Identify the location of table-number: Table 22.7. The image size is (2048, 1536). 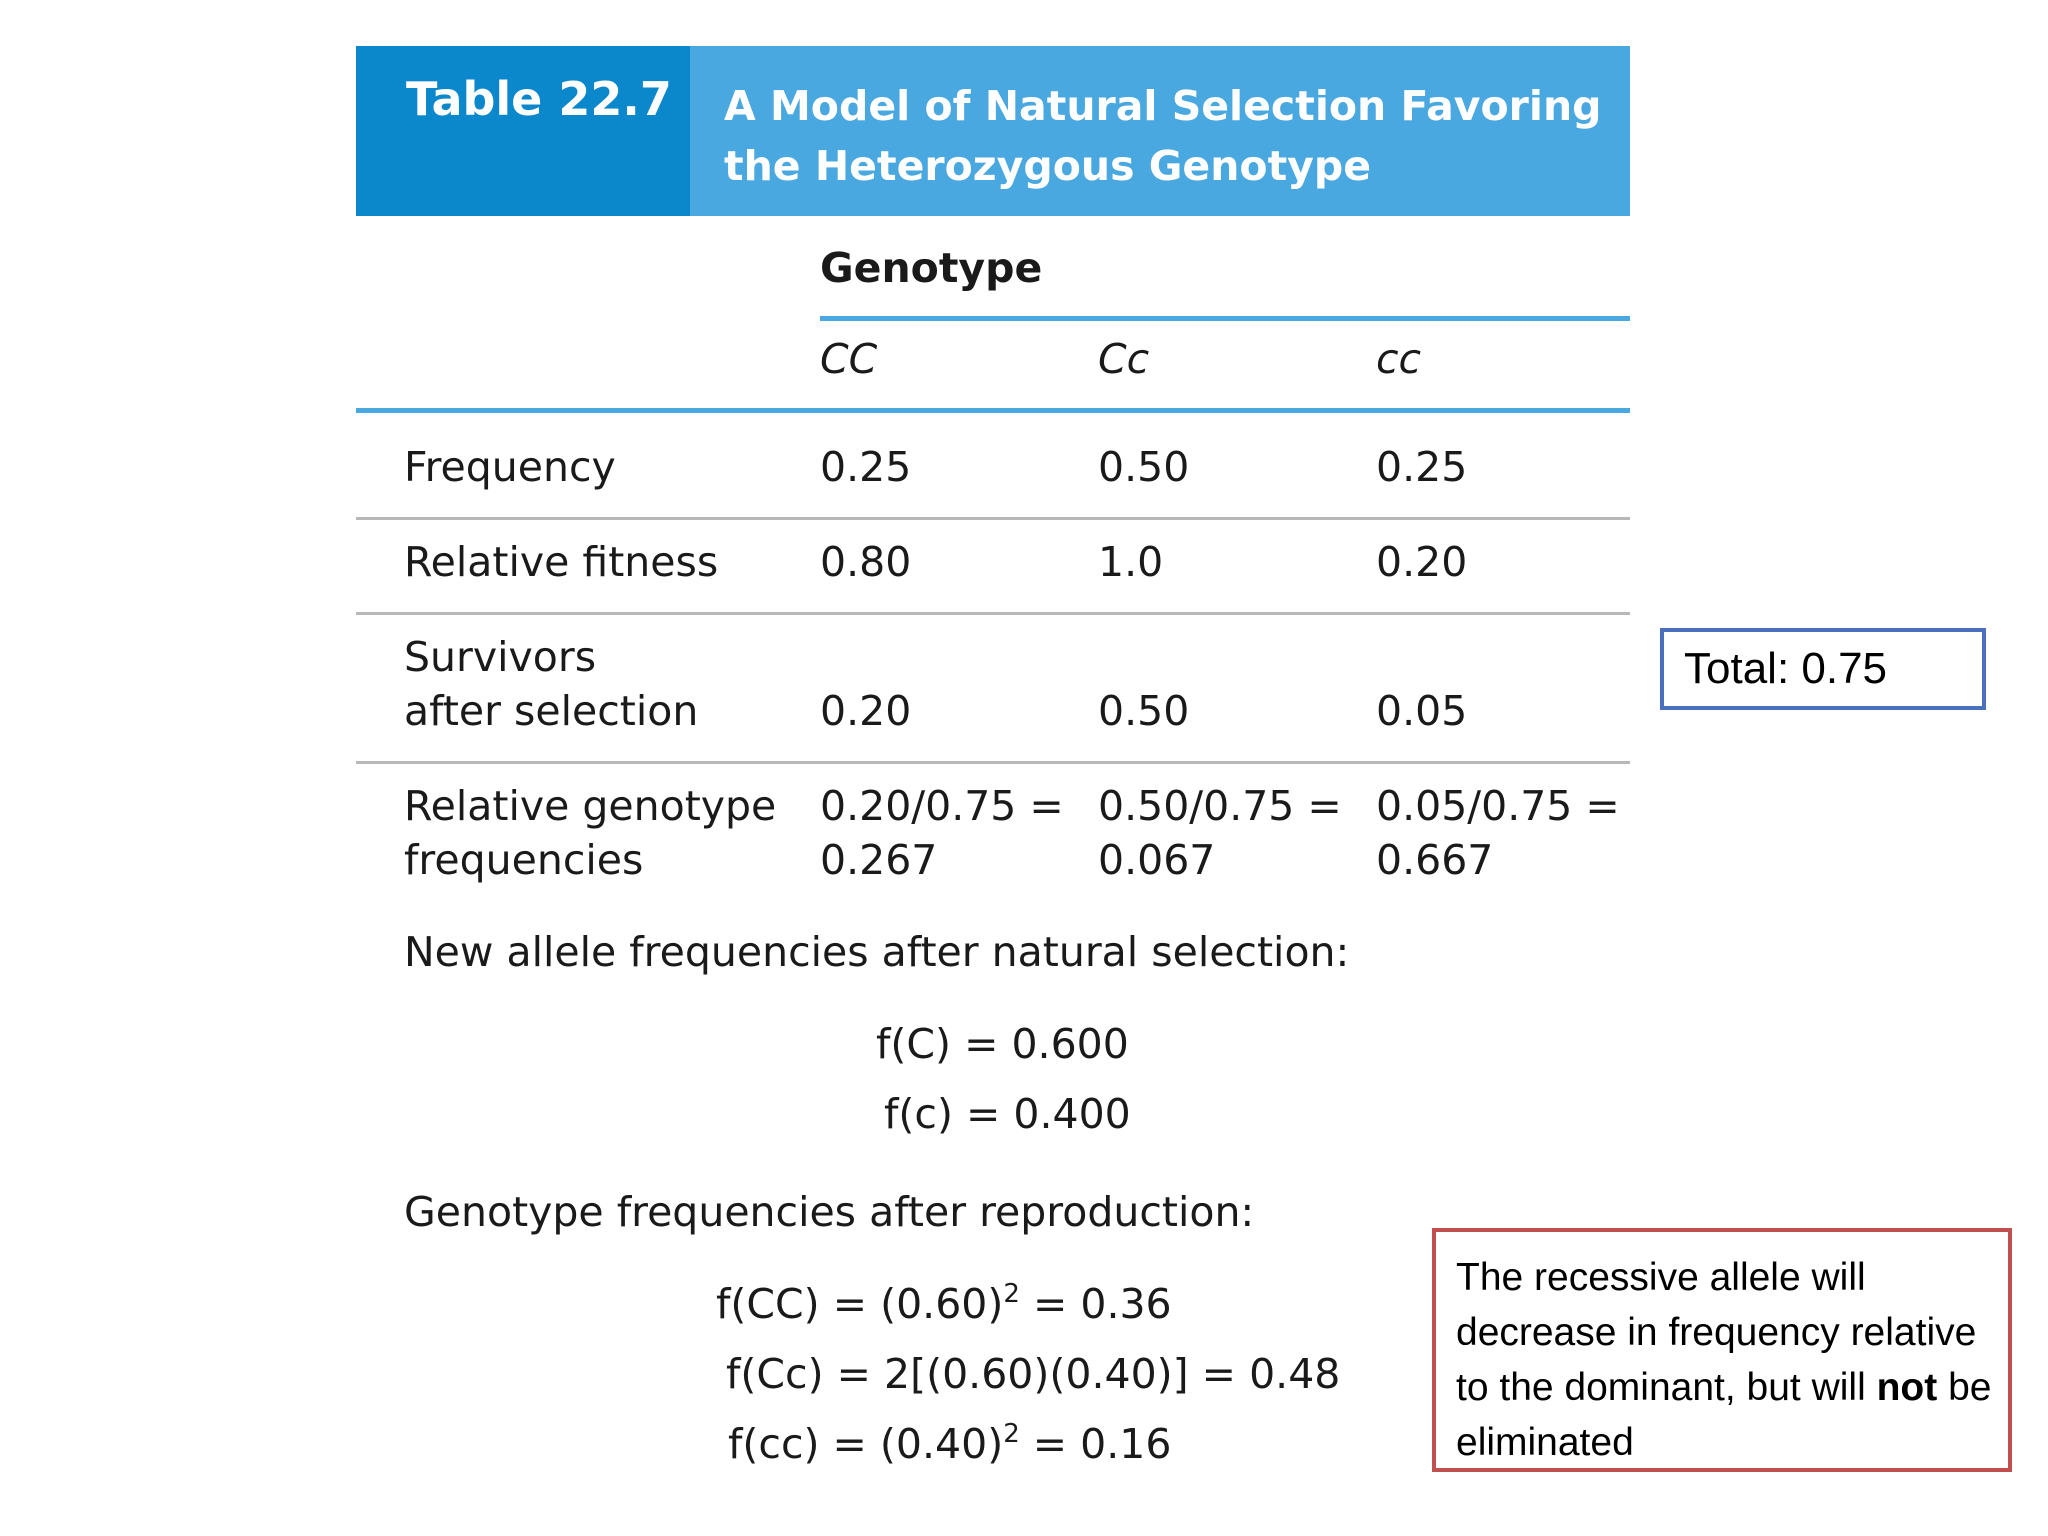
(539, 99).